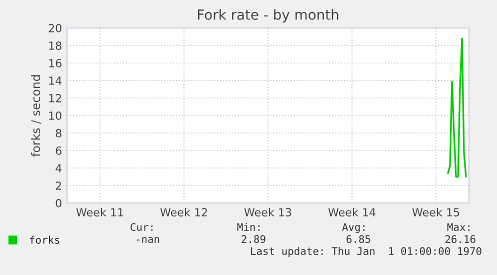 This screenshot has width=497, height=275. I want to click on x-tick-label: Week 13, so click(268, 212).